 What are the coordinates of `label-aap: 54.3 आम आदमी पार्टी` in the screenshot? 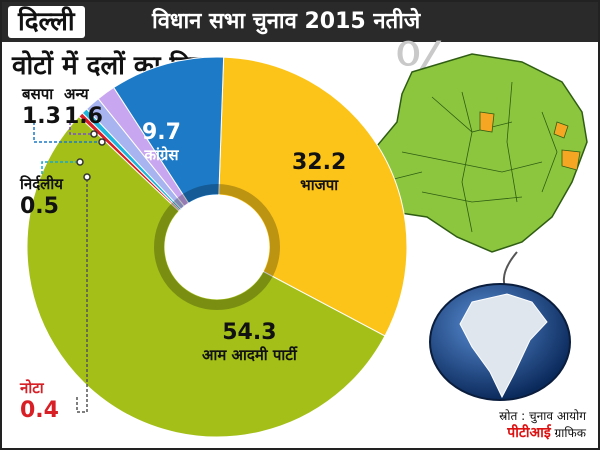 It's located at (249, 342).